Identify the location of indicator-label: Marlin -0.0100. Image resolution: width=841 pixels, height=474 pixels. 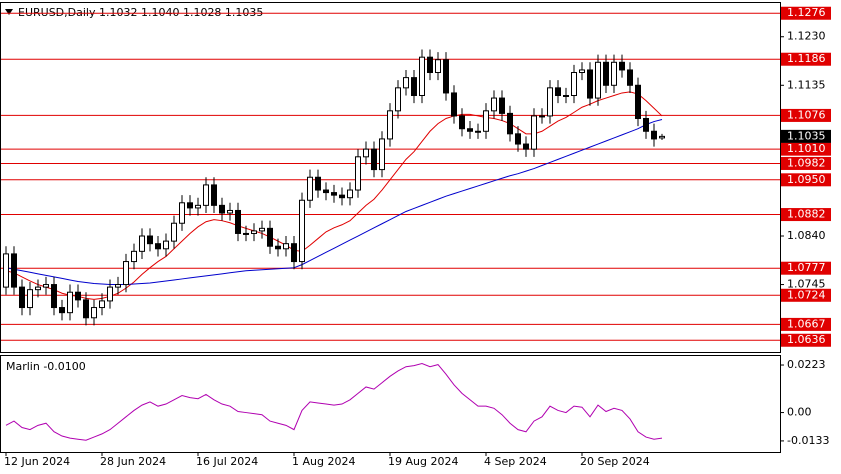
(46, 366).